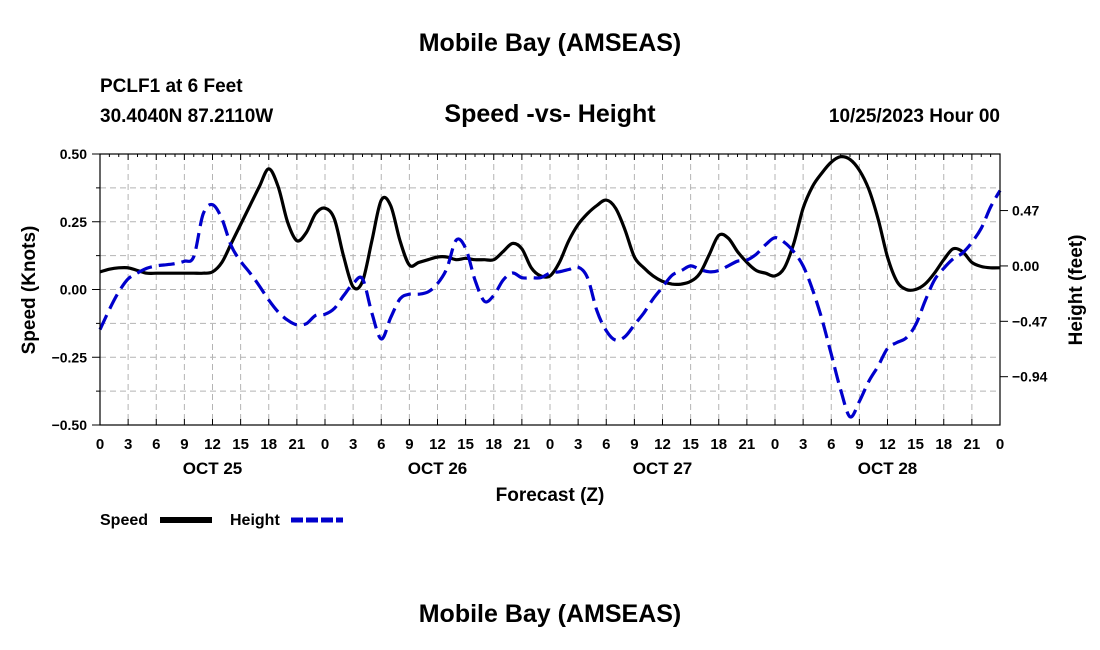  What do you see at coordinates (663, 468) in the screenshot?
I see `day-label: OCT 27` at bounding box center [663, 468].